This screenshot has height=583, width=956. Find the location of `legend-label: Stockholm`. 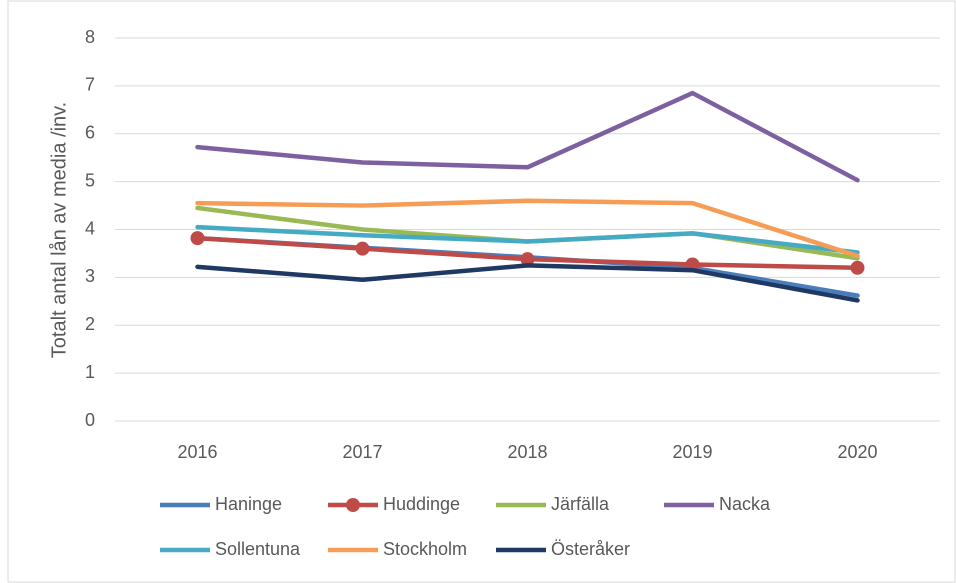

legend-label: Stockholm is located at coordinates (425, 549).